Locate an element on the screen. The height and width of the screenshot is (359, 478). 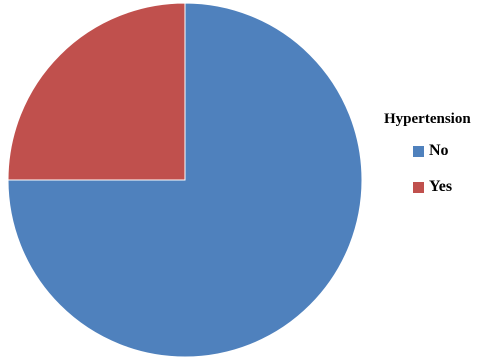
legend-item-yes: Yes is located at coordinates (445, 187).